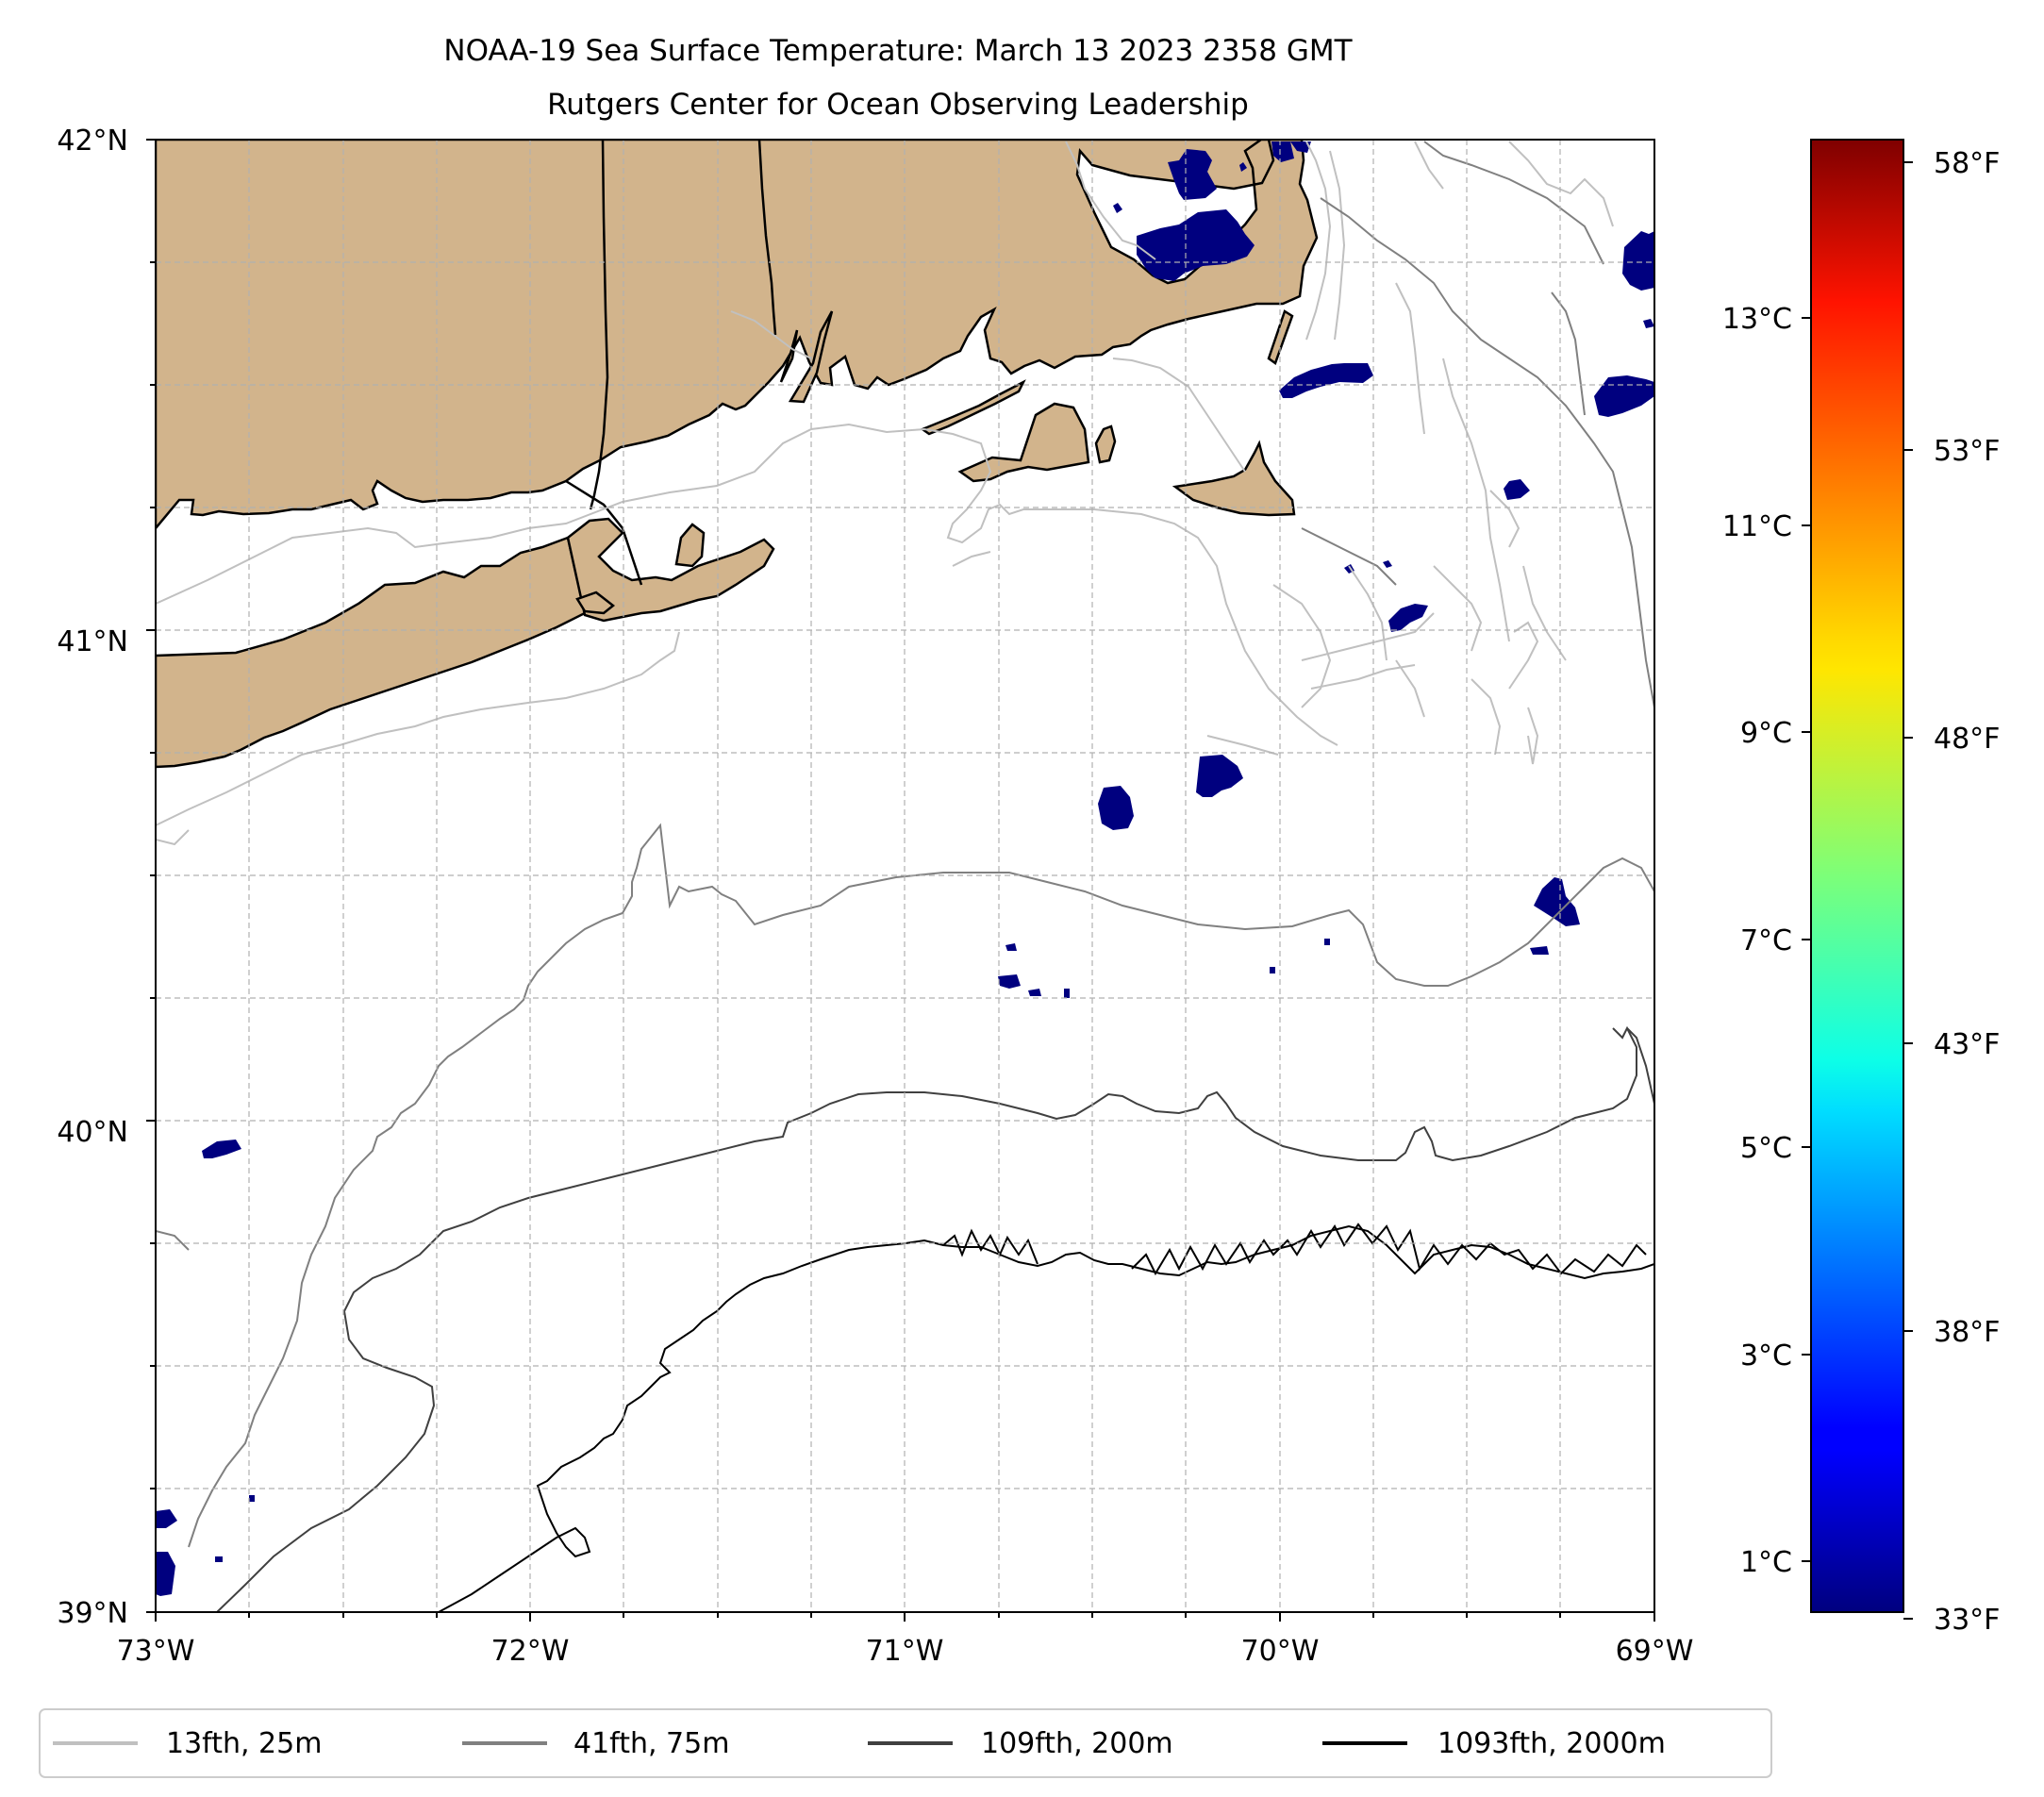 The width and height of the screenshot is (2044, 1797). What do you see at coordinates (1967, 1044) in the screenshot?
I see `colorbar-label-43f: 43°F` at bounding box center [1967, 1044].